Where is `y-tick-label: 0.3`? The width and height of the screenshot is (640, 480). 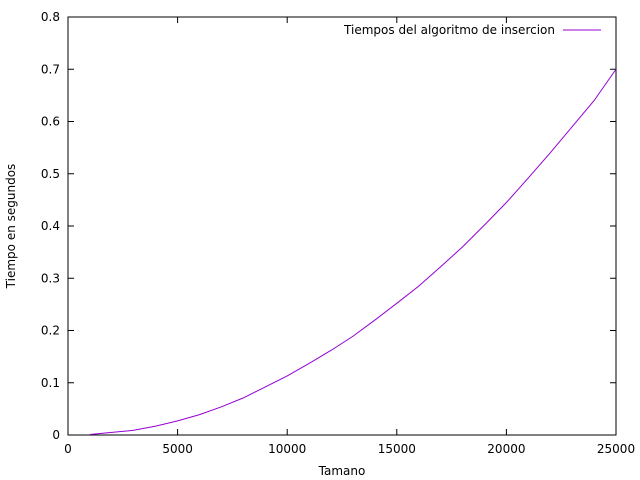 y-tick-label: 0.3 is located at coordinates (50, 278).